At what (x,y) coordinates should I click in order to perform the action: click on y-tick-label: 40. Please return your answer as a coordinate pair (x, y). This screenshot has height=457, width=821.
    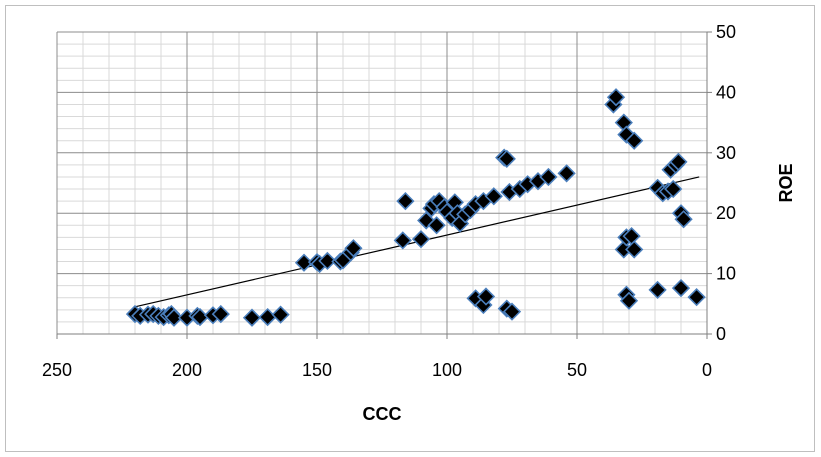
    Looking at the image, I should click on (726, 92).